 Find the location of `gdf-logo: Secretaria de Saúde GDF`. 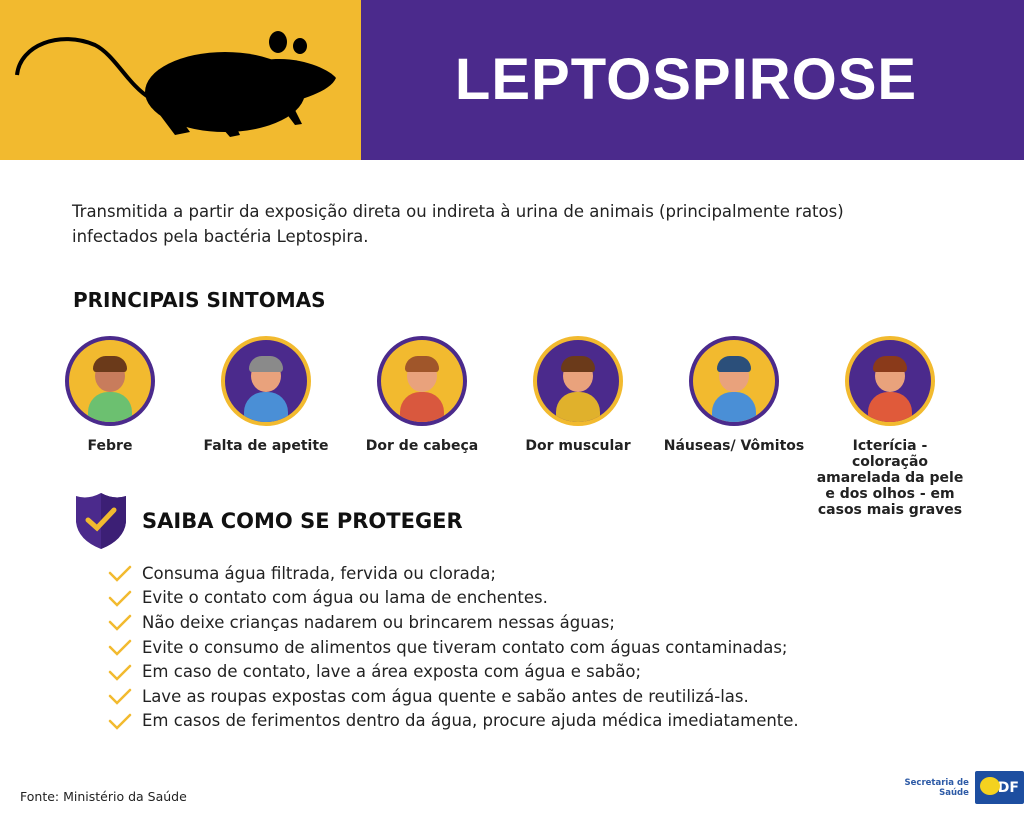

gdf-logo: Secretaria de Saúde GDF is located at coordinates (956, 787).